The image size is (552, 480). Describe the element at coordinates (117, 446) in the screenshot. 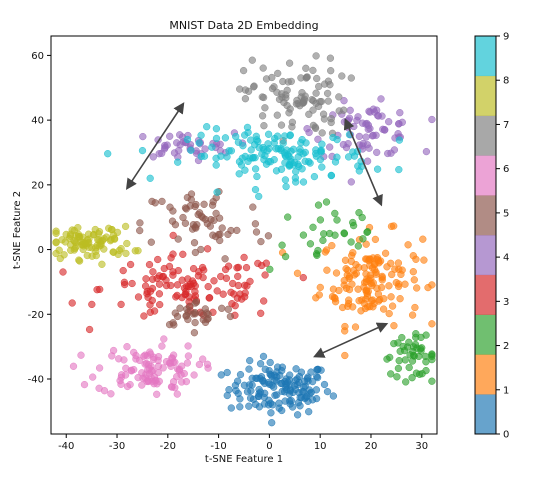

I see `x-tick-label: -30` at that location.